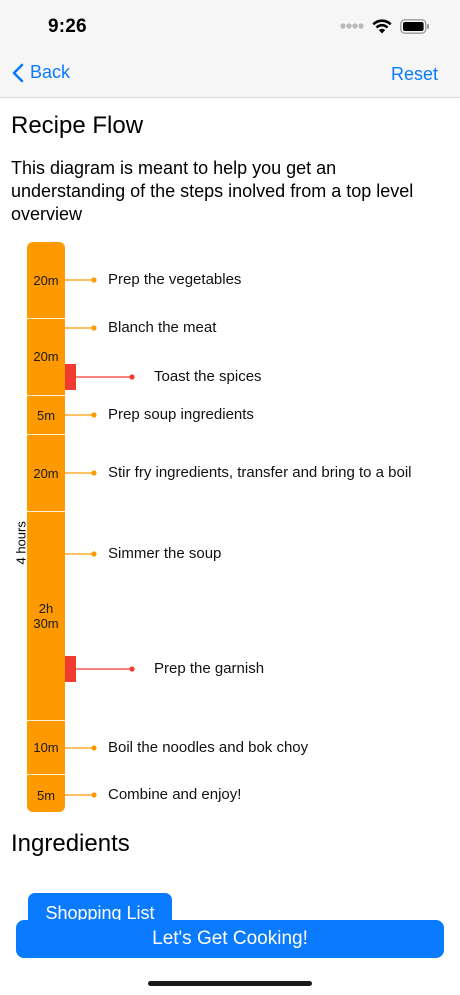 This screenshot has width=460, height=995. What do you see at coordinates (414, 74) in the screenshot?
I see `reset-button: Reset` at bounding box center [414, 74].